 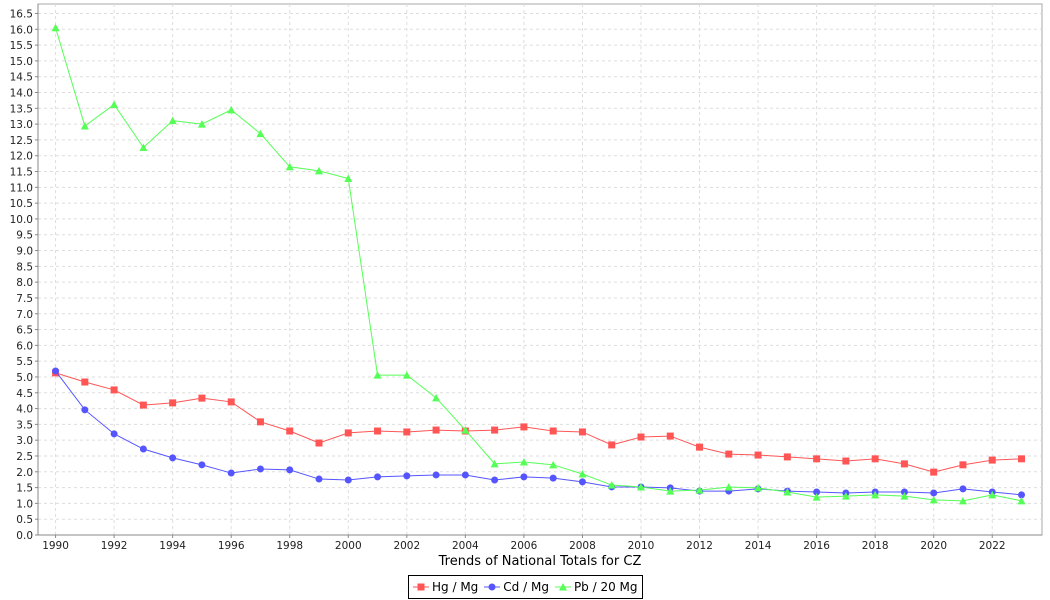 What do you see at coordinates (526, 587) in the screenshot?
I see `legend-label: Cd / Mg` at bounding box center [526, 587].